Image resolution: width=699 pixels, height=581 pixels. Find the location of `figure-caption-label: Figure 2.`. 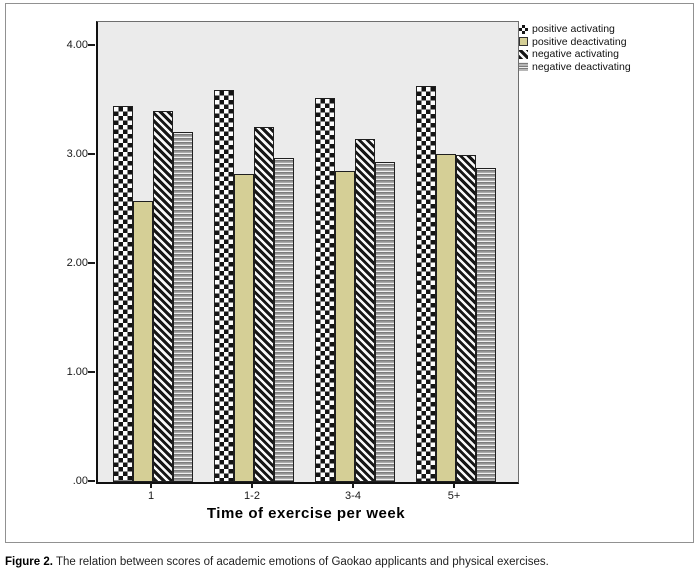

figure-caption-label: Figure 2. is located at coordinates (29, 562).